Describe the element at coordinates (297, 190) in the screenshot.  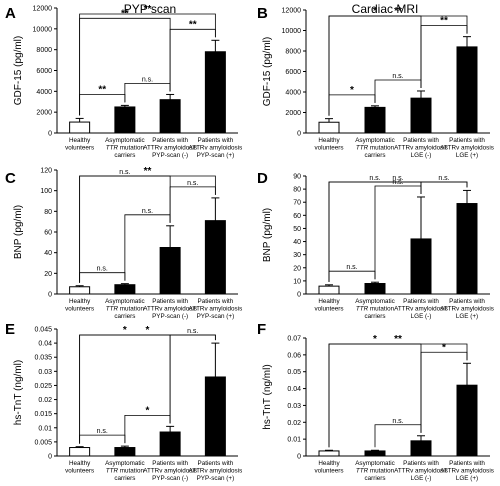
I see `y-tick-label: 80` at that location.